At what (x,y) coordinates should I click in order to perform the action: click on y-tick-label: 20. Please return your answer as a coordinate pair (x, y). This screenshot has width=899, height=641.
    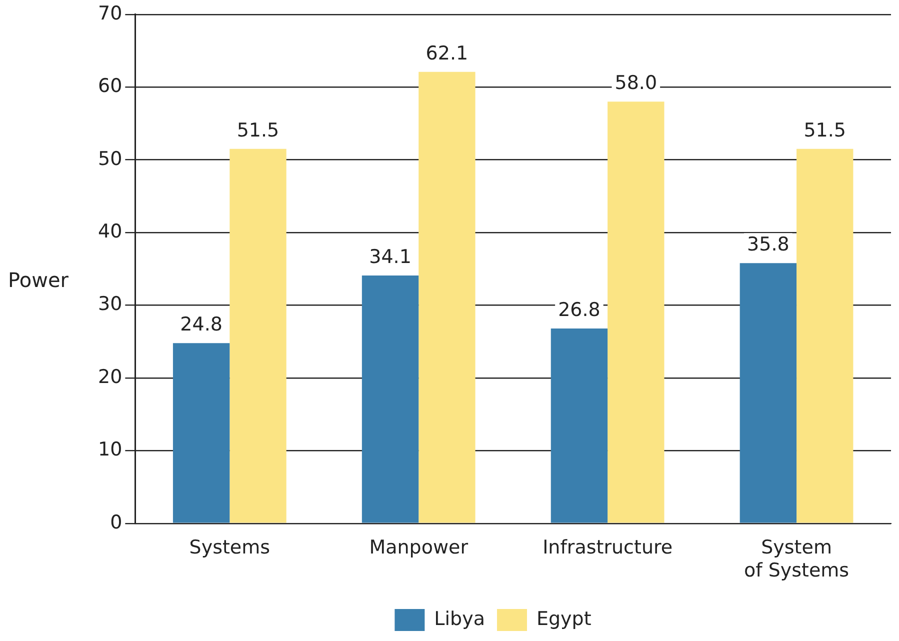
    Looking at the image, I should click on (110, 377).